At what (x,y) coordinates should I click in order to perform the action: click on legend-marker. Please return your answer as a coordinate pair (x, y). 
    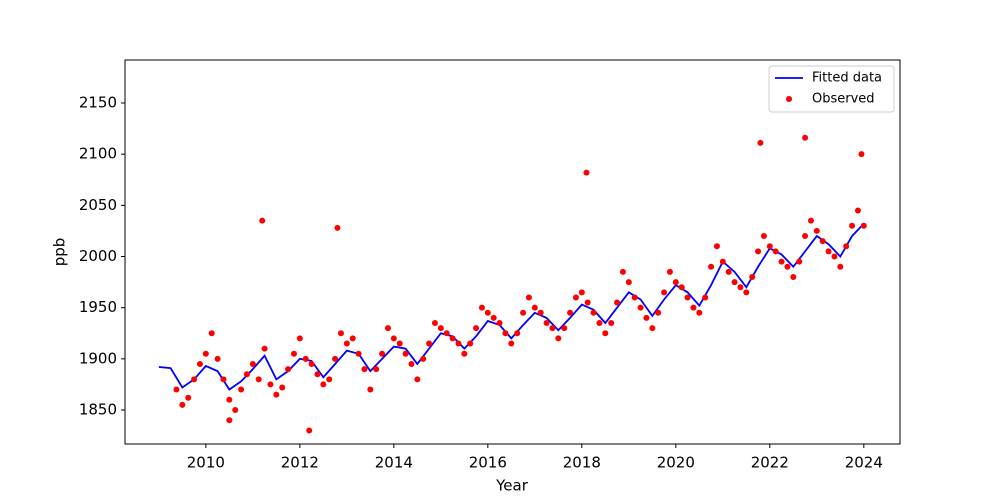
    Looking at the image, I should click on (789, 99).